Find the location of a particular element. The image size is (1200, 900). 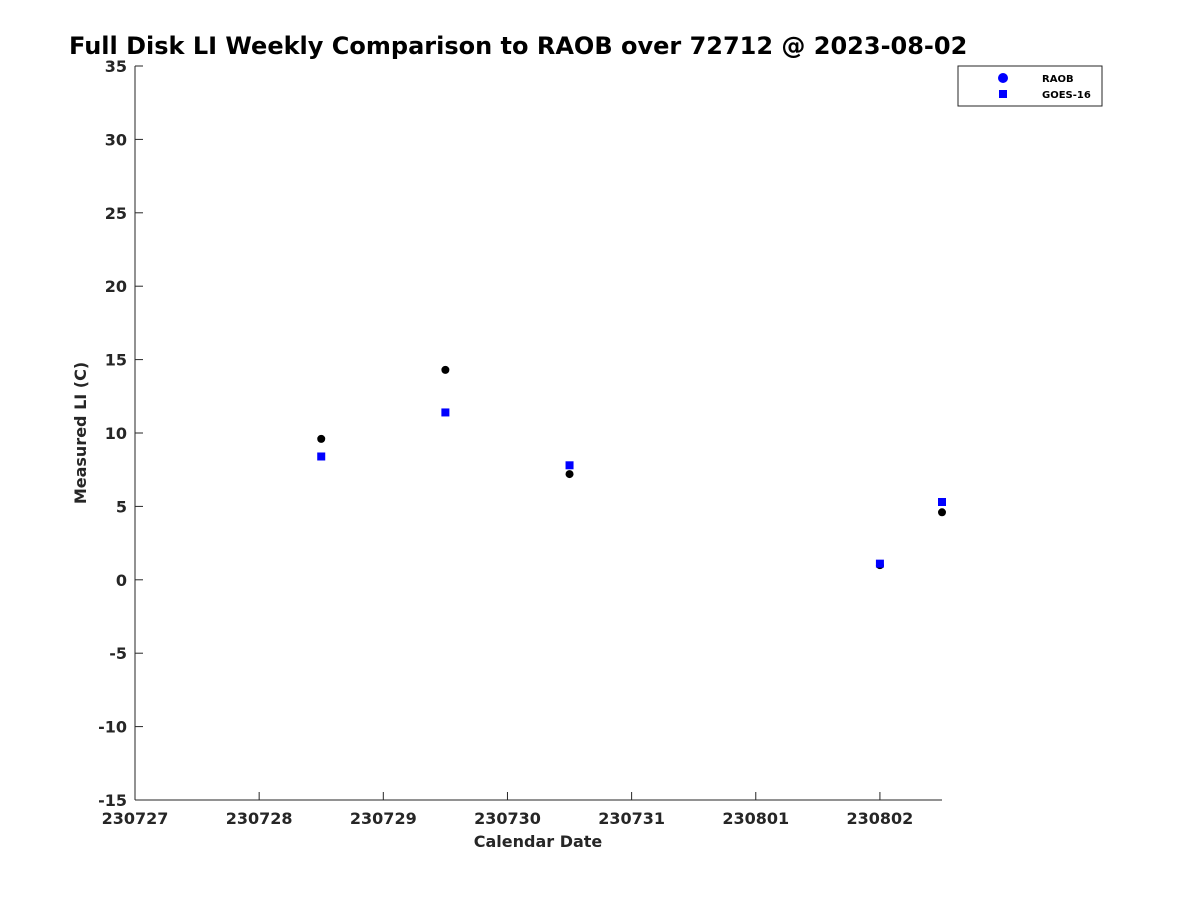

y-tick-label: 0 is located at coordinates (121, 580).